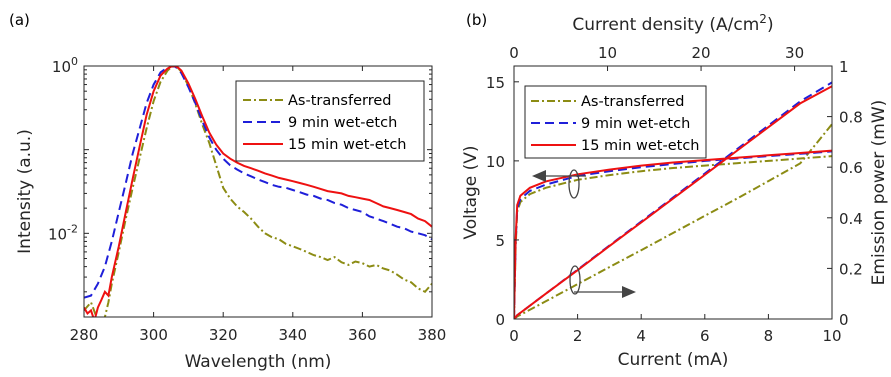  I want to click on axis-indicator-annotations, so click(584, 233).